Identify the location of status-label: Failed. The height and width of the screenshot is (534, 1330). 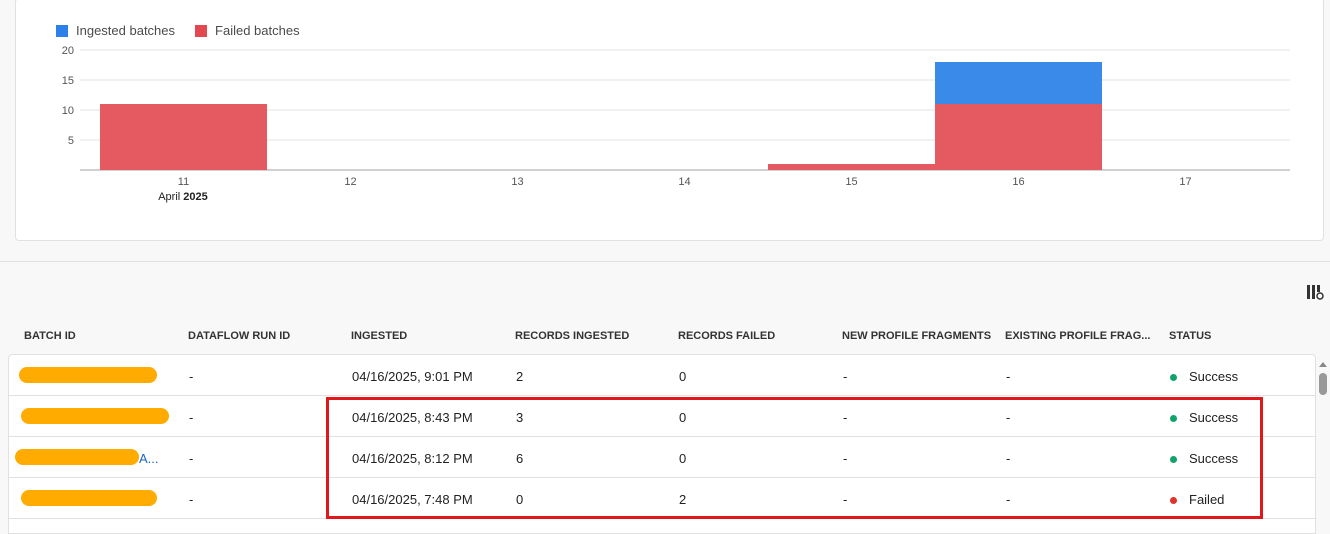
(1207, 499).